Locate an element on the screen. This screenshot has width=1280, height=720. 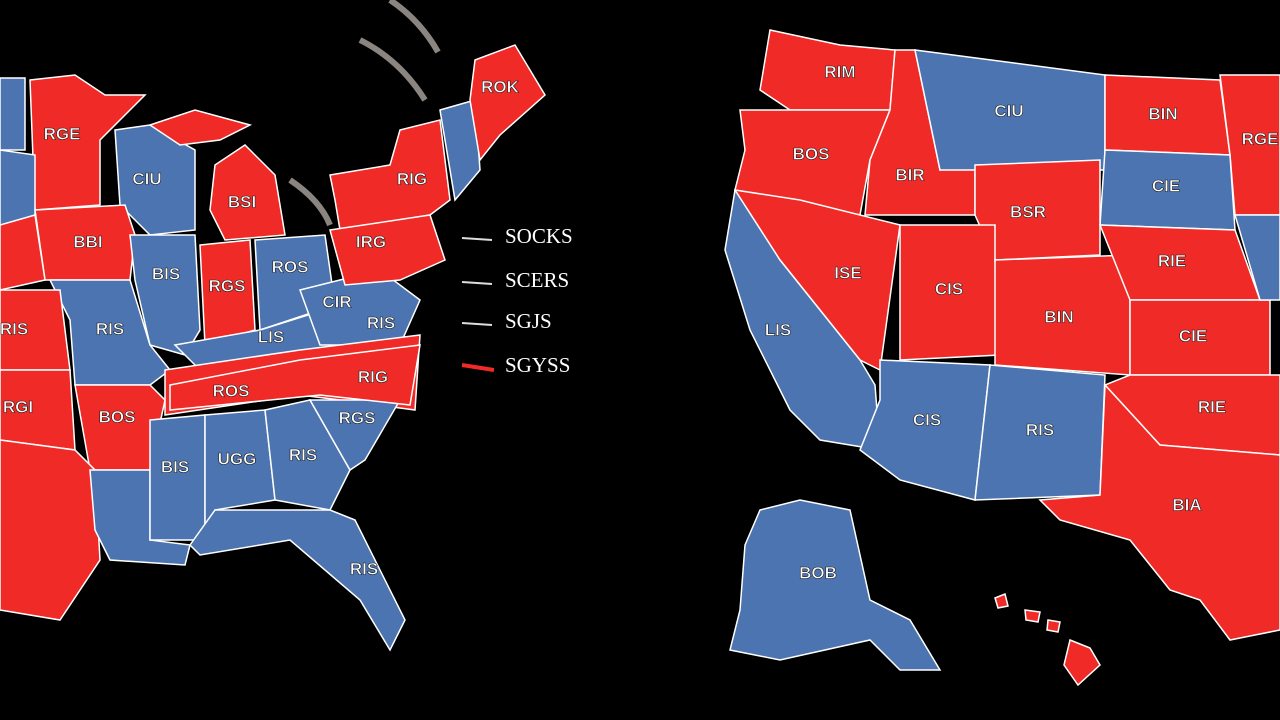
state-label: ISE is located at coordinates (847, 272).